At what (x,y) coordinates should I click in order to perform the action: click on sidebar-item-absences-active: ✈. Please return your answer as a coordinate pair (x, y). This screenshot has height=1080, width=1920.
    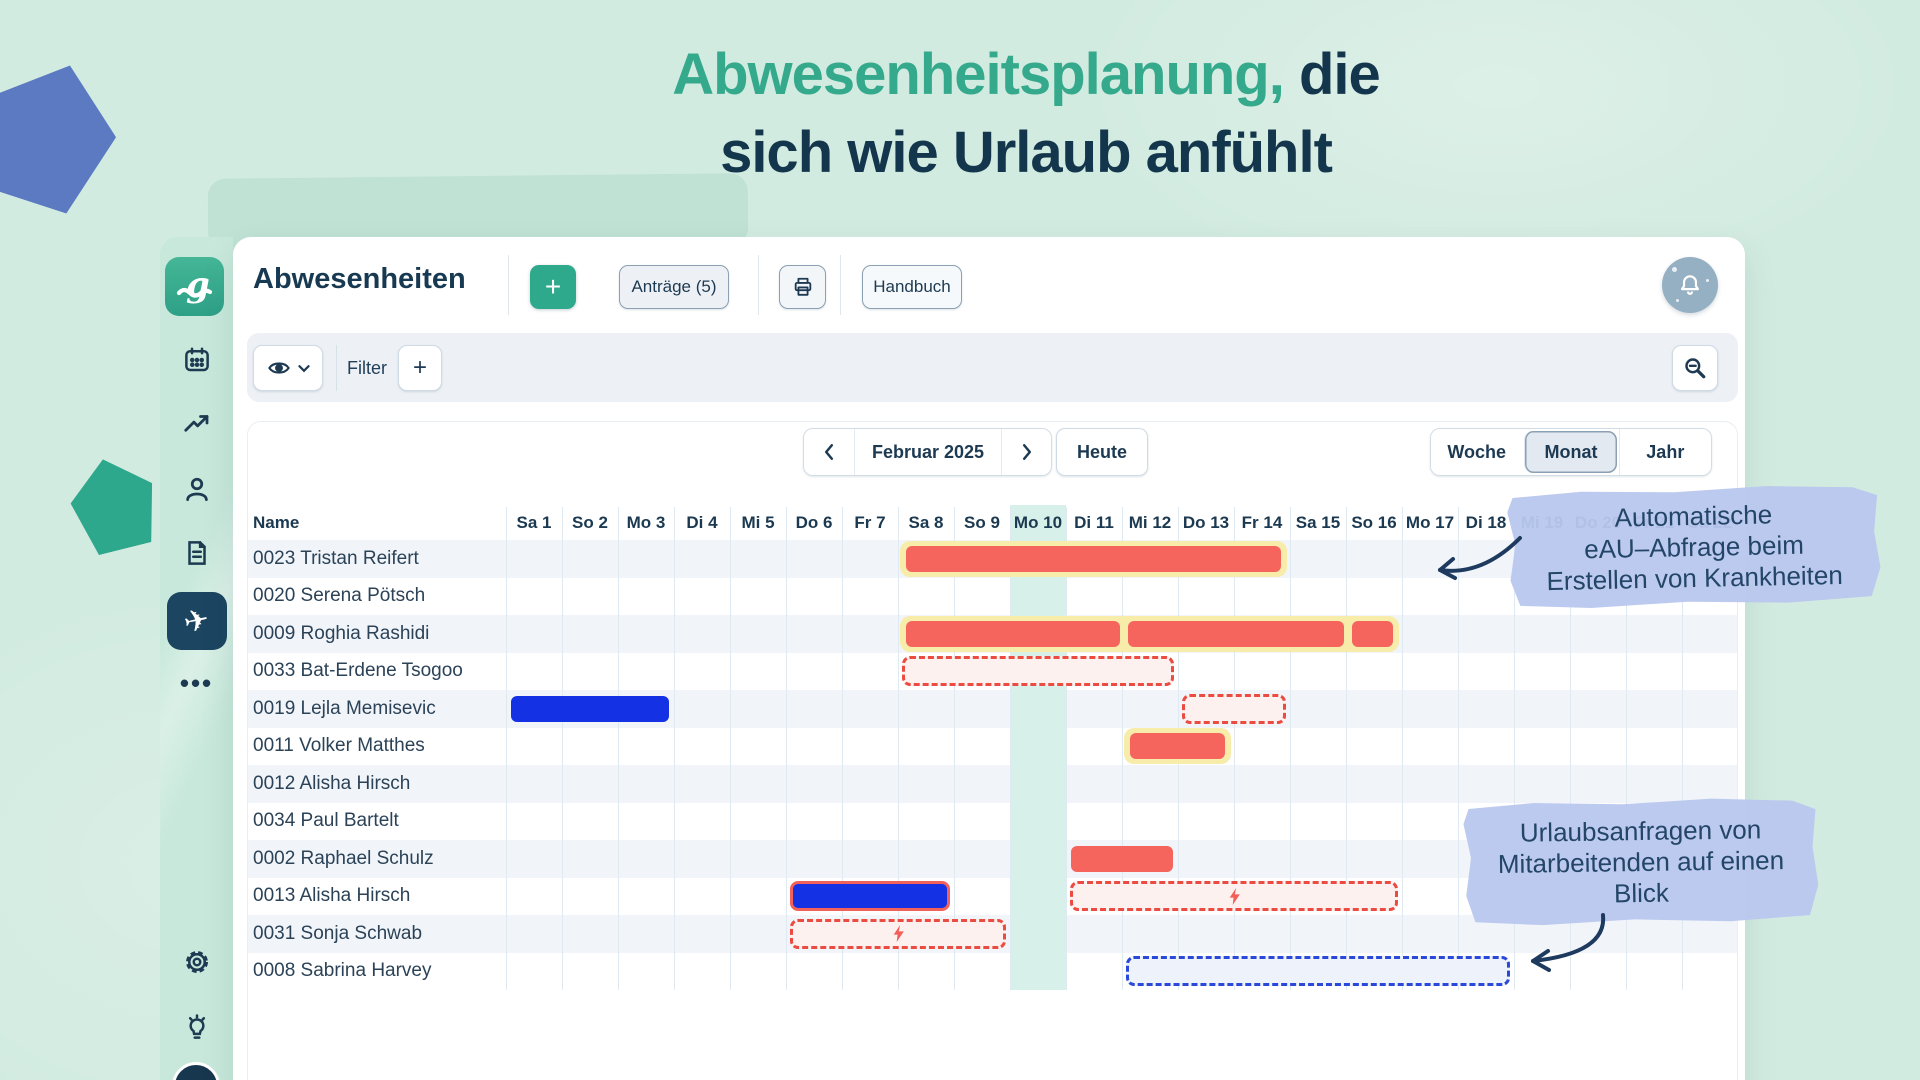
    Looking at the image, I should click on (197, 621).